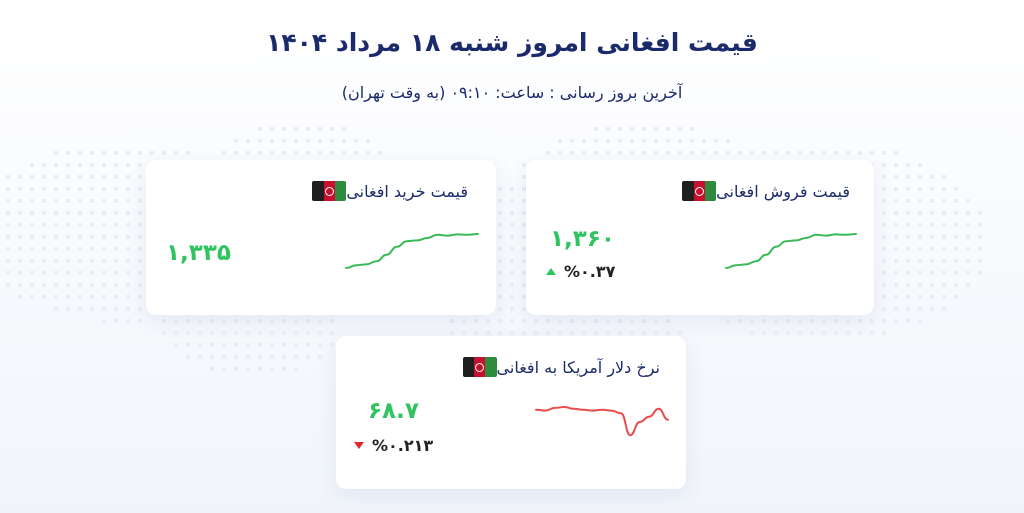 This screenshot has width=1024, height=513. I want to click on usd-card-header: نرخ دلار آمریکا به افغانی, so click(555, 367).